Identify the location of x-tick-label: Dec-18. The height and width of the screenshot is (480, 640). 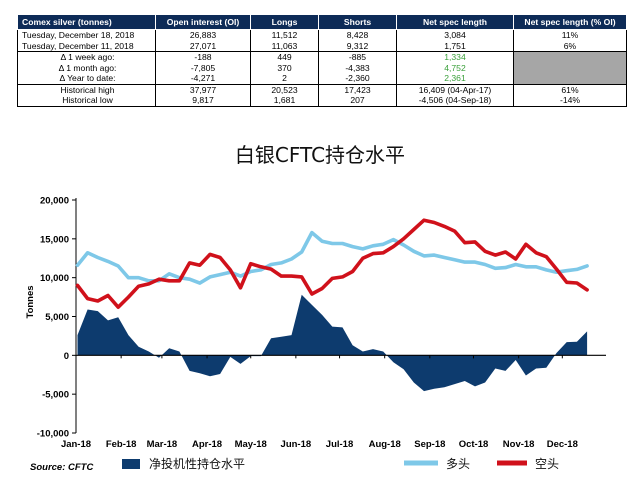
(562, 444).